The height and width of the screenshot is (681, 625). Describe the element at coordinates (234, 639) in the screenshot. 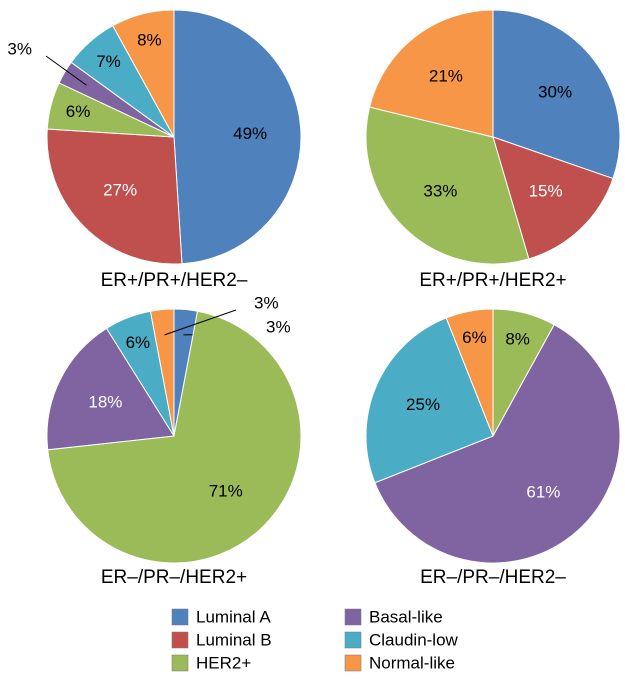

I see `legend-label: Luminal B` at that location.